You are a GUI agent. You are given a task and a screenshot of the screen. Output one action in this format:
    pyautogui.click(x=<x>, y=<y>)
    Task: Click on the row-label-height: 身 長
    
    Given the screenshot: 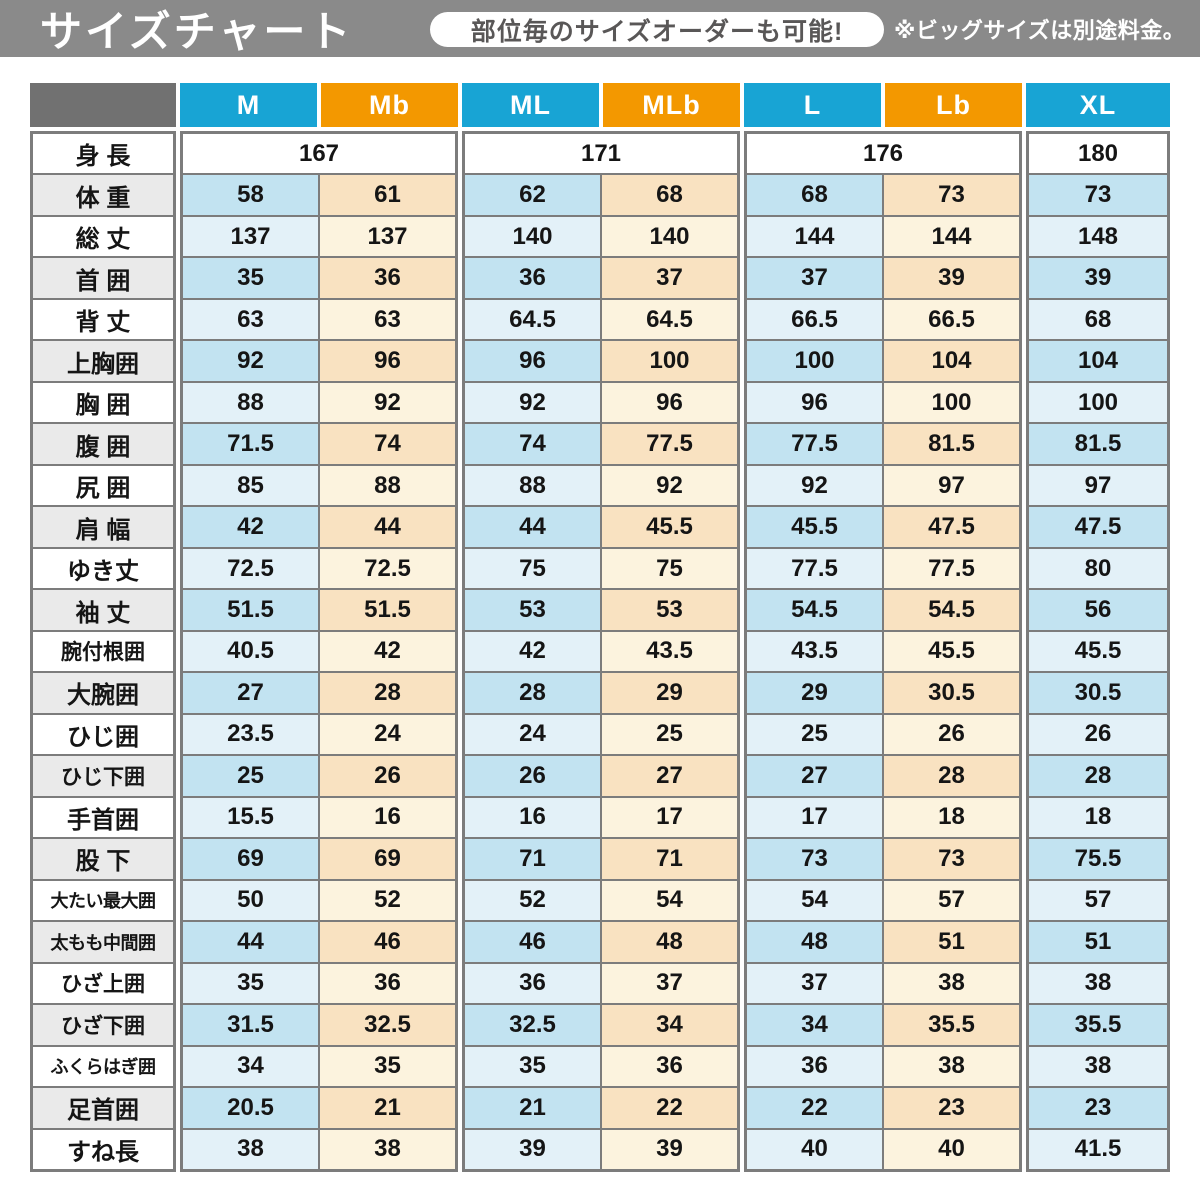 What is the action you would take?
    pyautogui.click(x=103, y=154)
    